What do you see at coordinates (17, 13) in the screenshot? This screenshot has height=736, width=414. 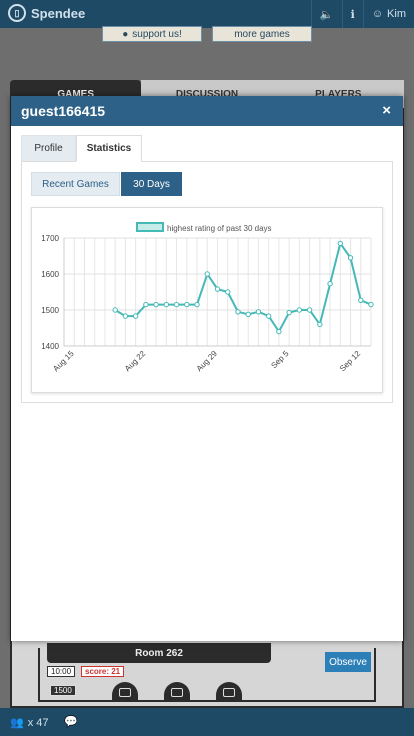 I see `logo-icon: ▯` at bounding box center [17, 13].